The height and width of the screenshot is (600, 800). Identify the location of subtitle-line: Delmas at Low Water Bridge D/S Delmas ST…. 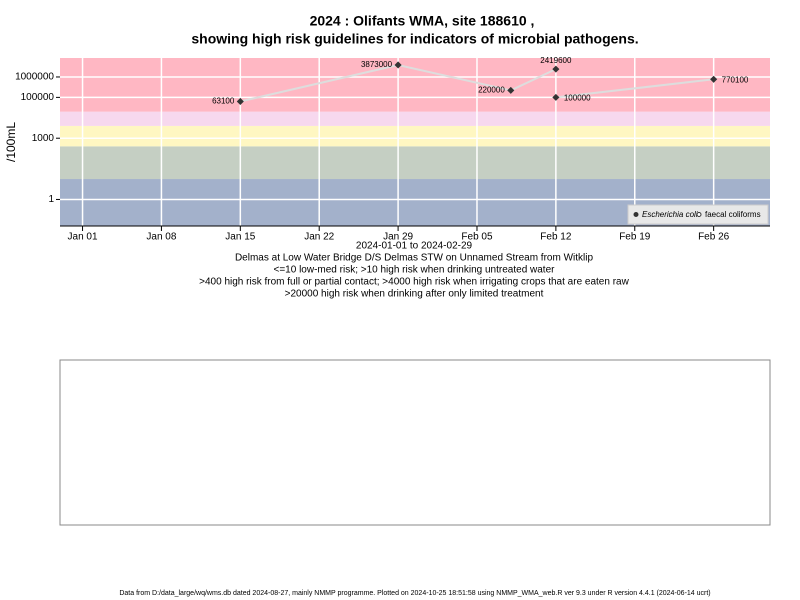
(414, 258).